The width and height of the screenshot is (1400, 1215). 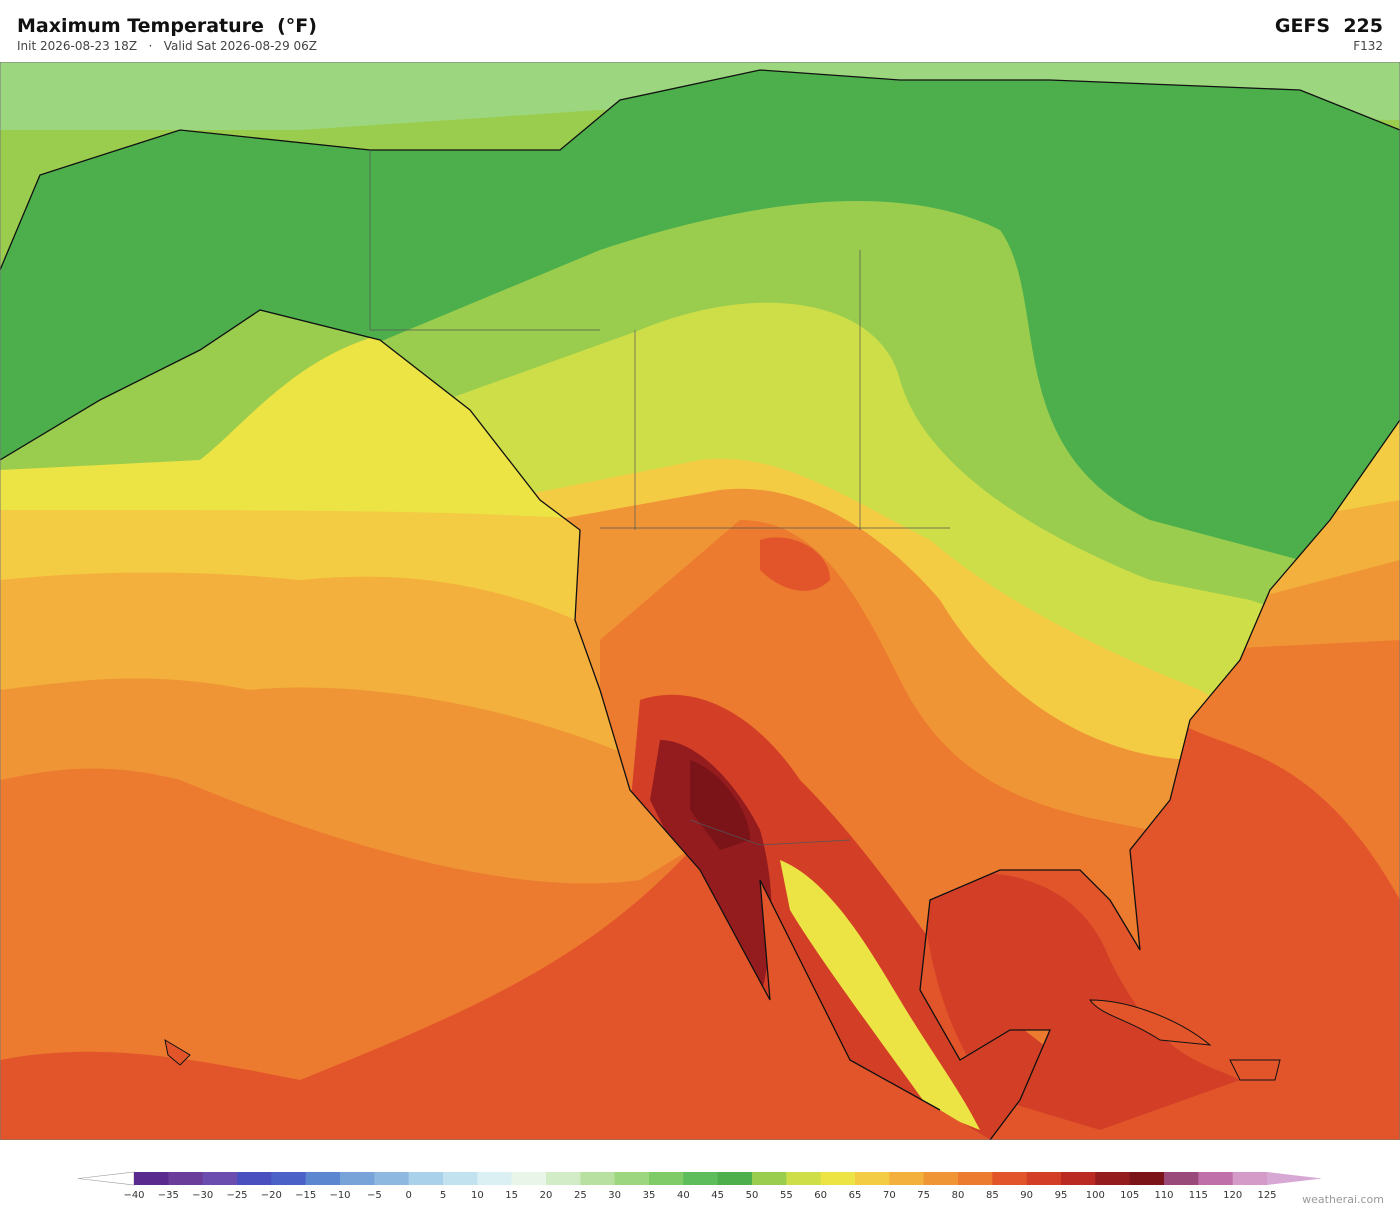 What do you see at coordinates (133, 1195) in the screenshot?
I see `colorbar-tick-label: −40` at bounding box center [133, 1195].